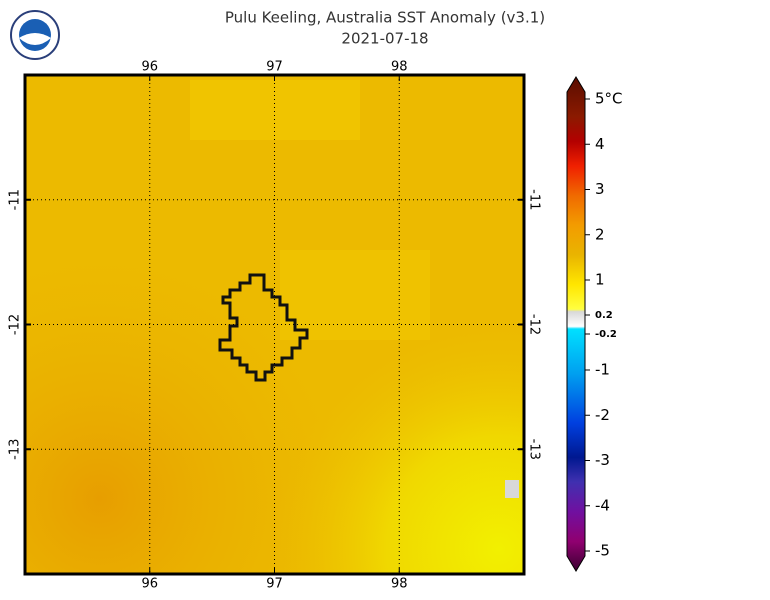 Image resolution: width=770 pixels, height=600 pixels. Describe the element at coordinates (602, 370) in the screenshot. I see `colorbar-label: -1` at that location.